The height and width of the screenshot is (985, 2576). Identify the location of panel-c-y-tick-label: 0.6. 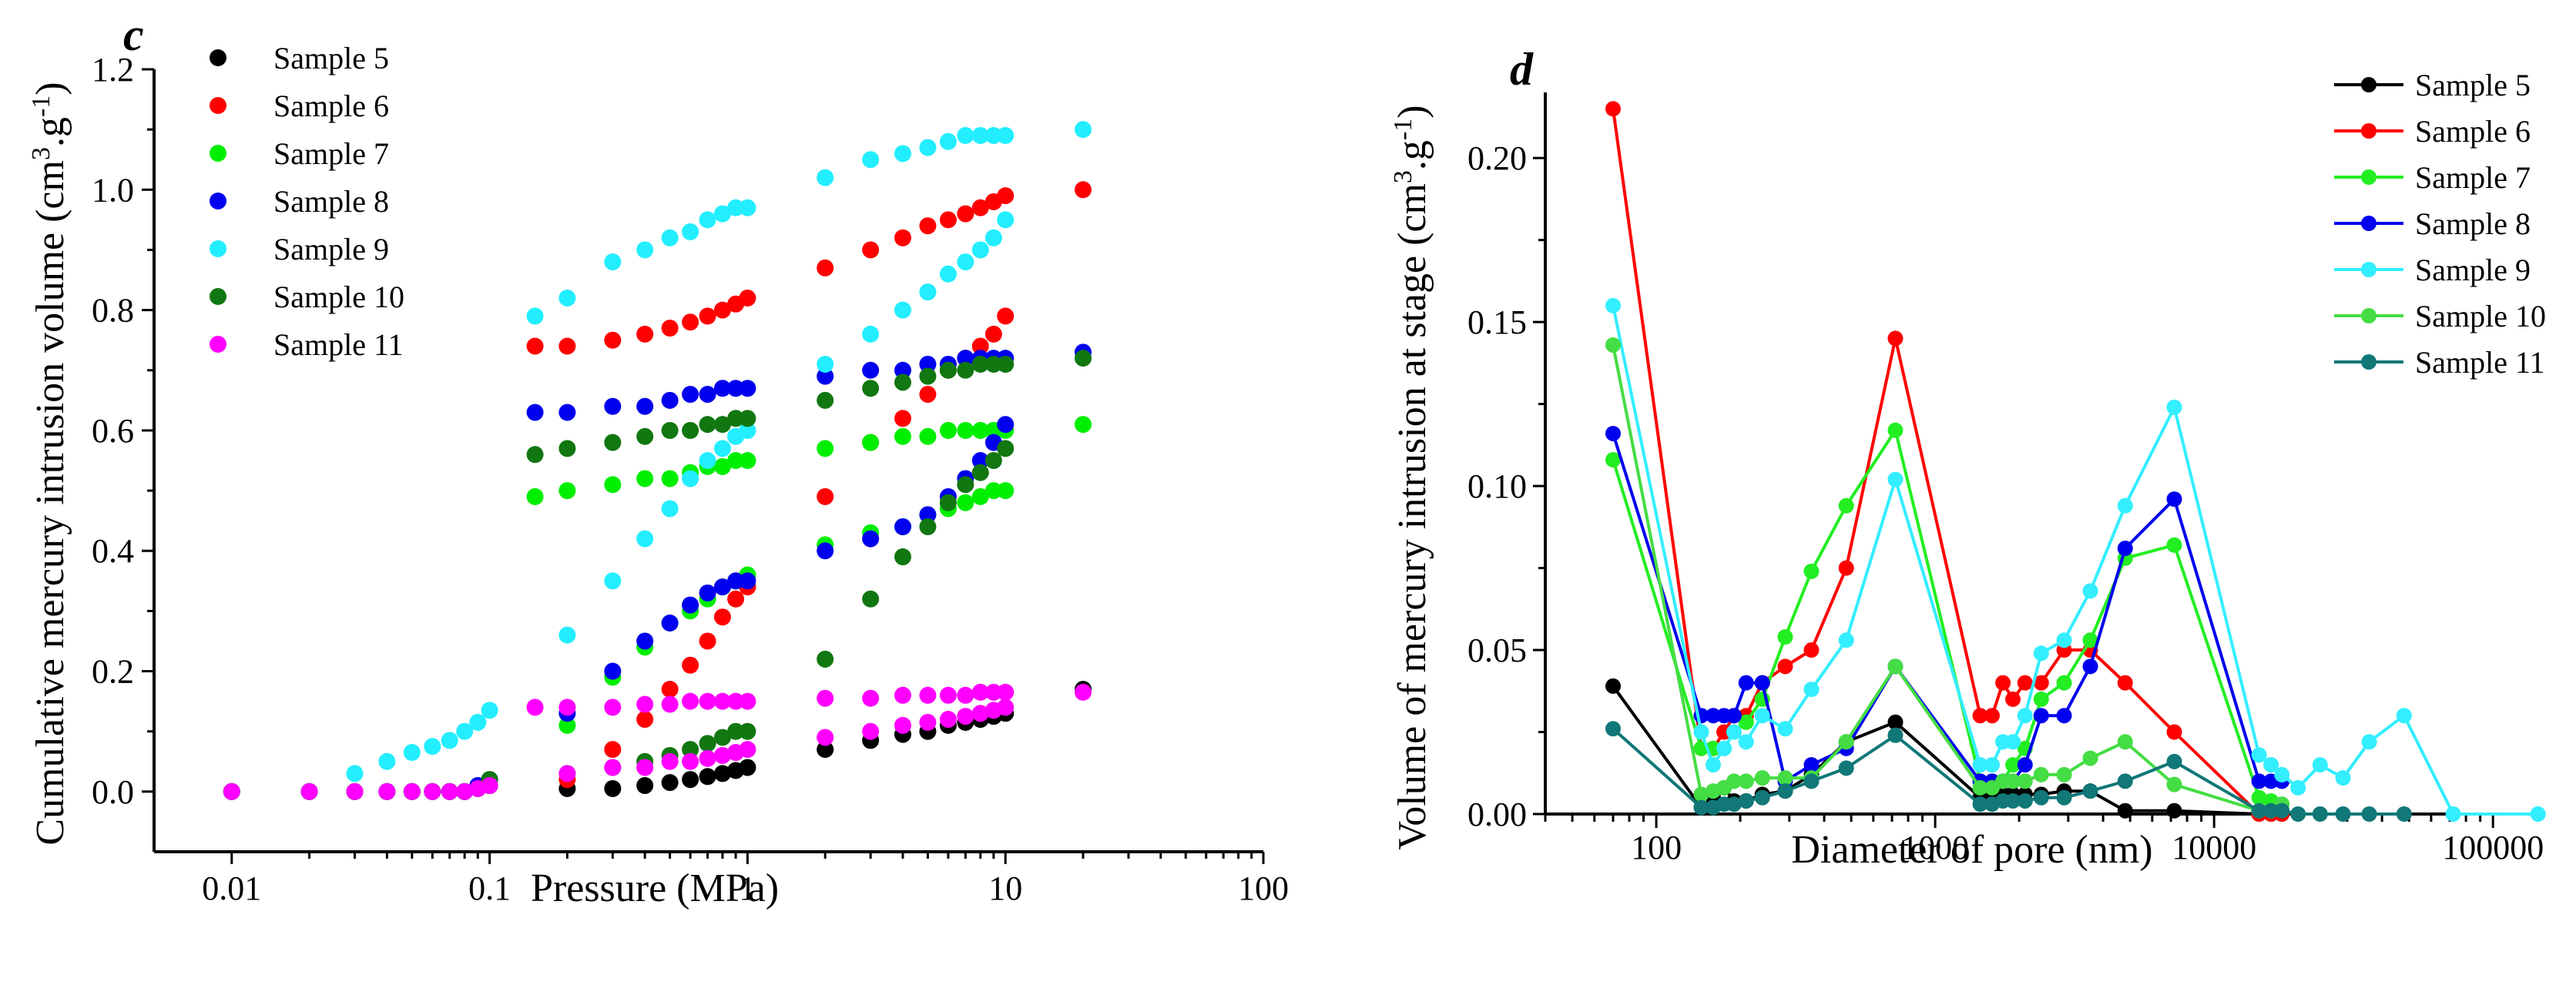
(113, 431).